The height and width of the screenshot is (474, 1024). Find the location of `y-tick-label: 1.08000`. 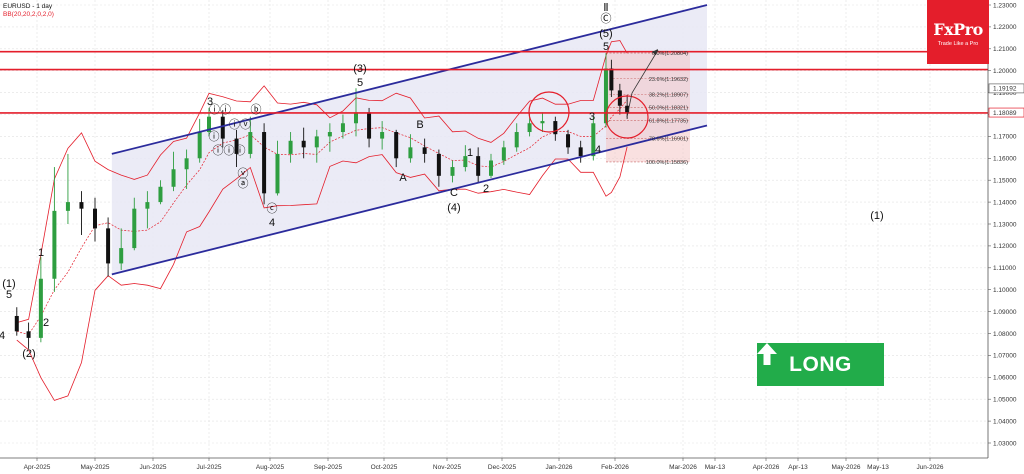

y-tick-label: 1.08000 is located at coordinates (1005, 334).